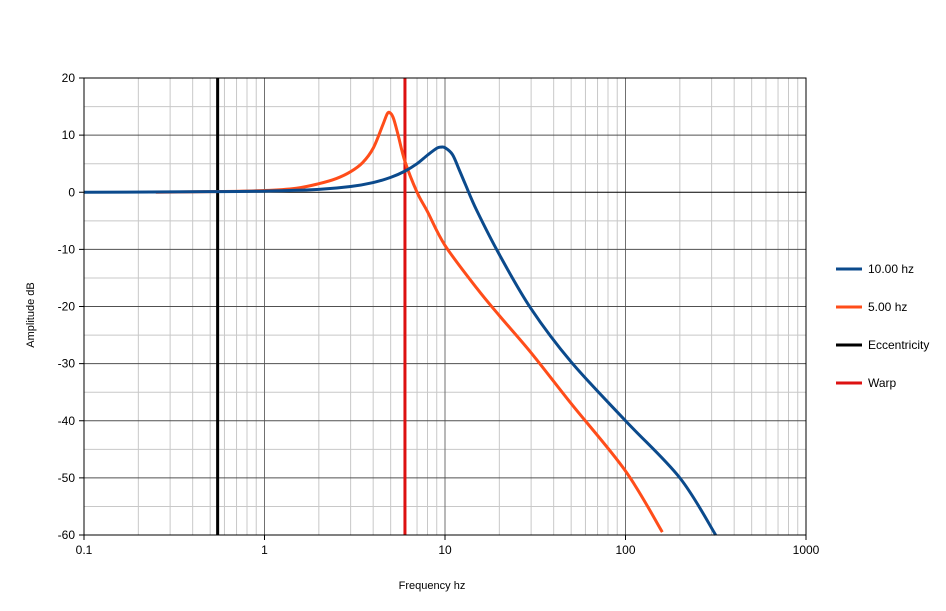  What do you see at coordinates (891, 269) in the screenshot?
I see `legend-label-10-00-hz: 10.00 hz` at bounding box center [891, 269].